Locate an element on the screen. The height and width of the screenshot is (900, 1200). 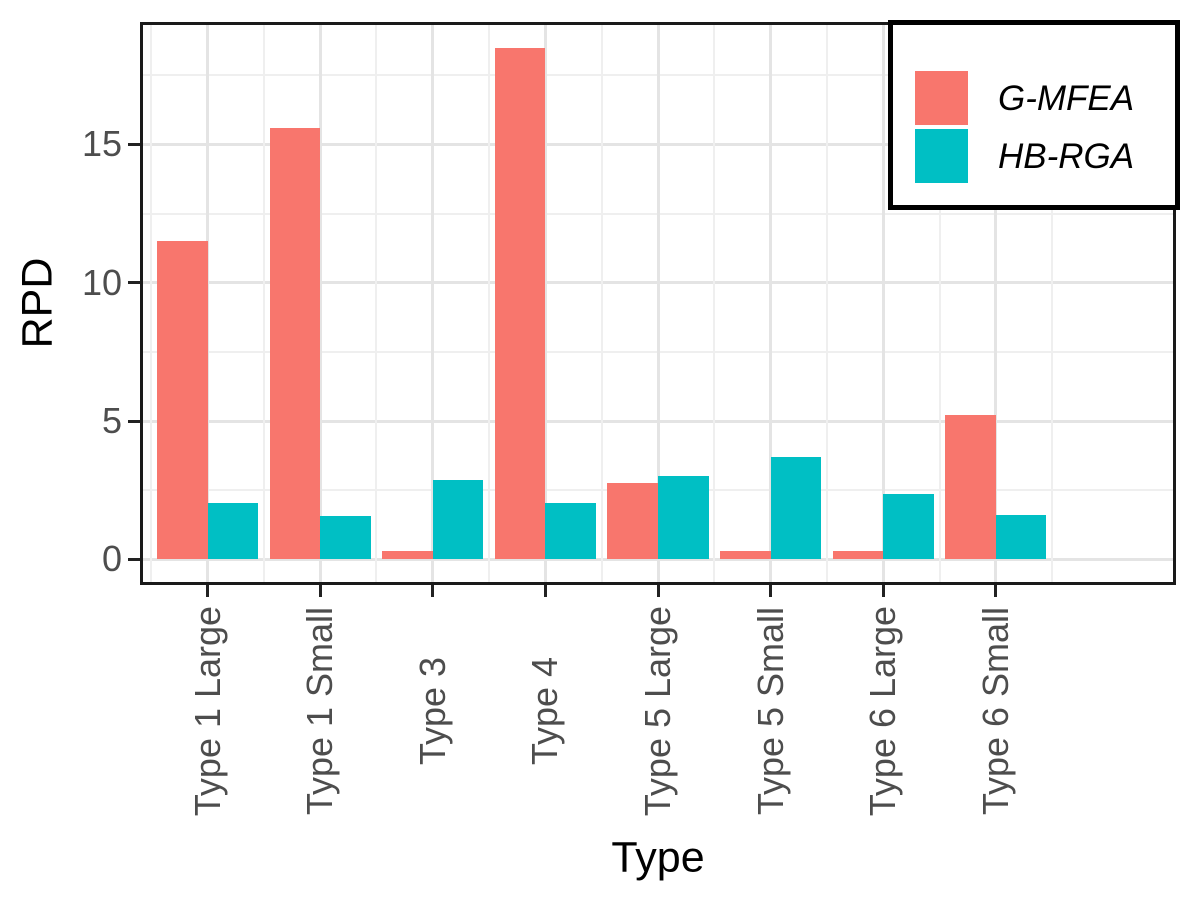
y-axis-title: RPD is located at coordinates (37, 303).